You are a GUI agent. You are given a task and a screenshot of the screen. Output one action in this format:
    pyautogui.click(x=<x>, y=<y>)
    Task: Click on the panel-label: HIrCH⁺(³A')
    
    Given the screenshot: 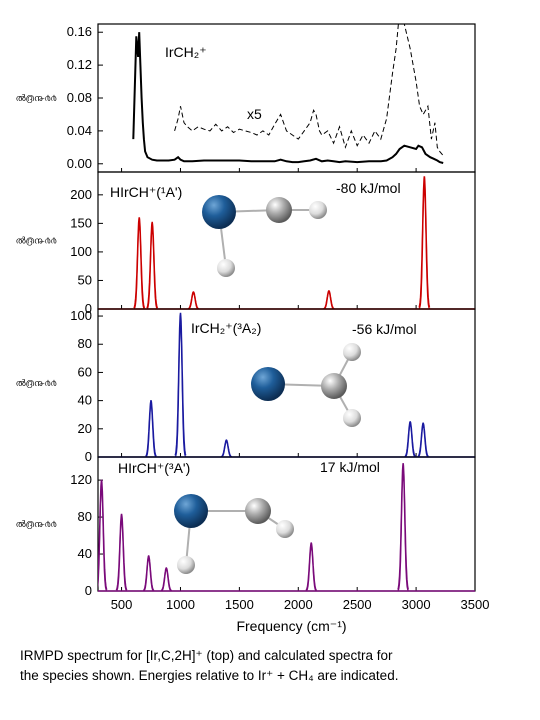 What is the action you would take?
    pyautogui.click(x=154, y=468)
    